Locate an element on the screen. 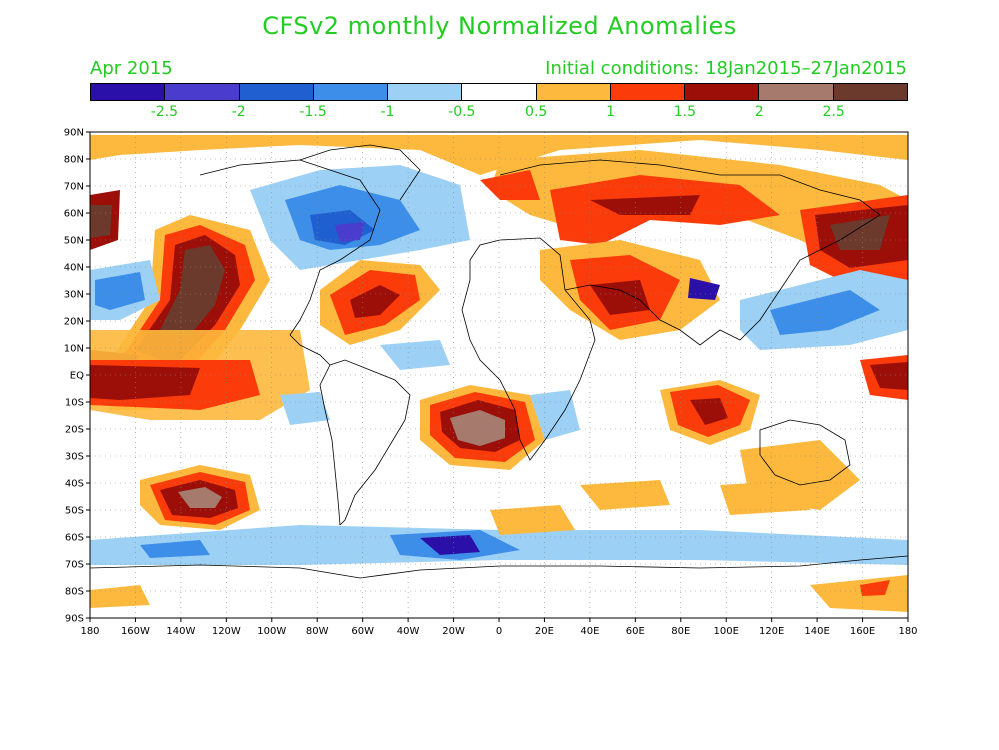 Image resolution: width=999 pixels, height=750 pixels. longitude-label: 140W is located at coordinates (180, 631).